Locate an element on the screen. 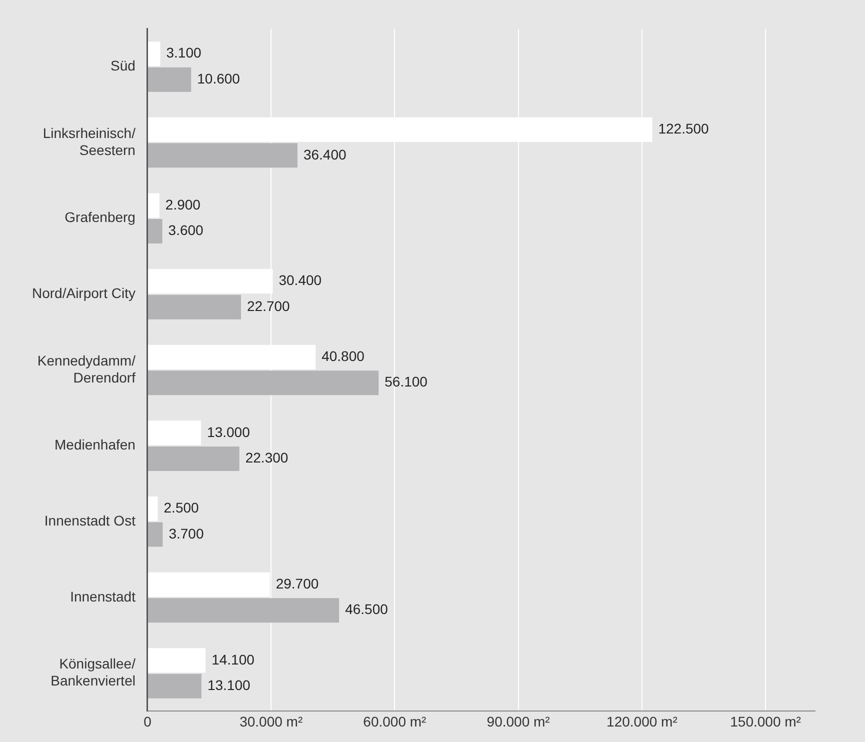  x-tick-label: 0 is located at coordinates (148, 721).